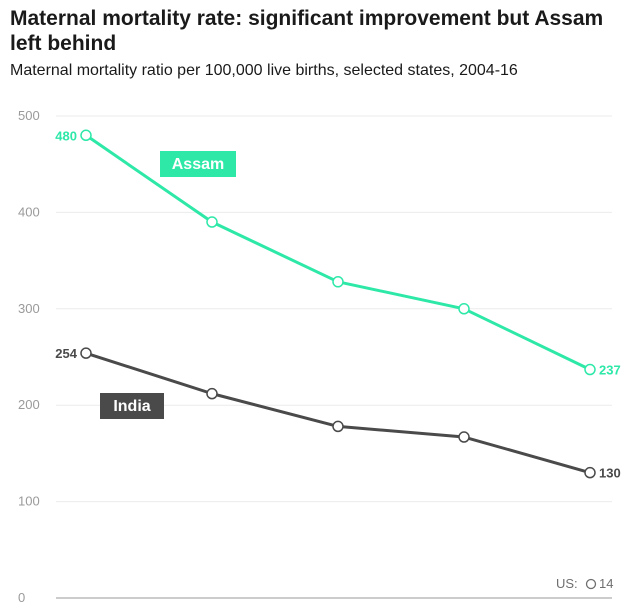 This screenshot has width=640, height=604. I want to click on y-axis: 0 100 200 300 400 500, so click(29, 356).